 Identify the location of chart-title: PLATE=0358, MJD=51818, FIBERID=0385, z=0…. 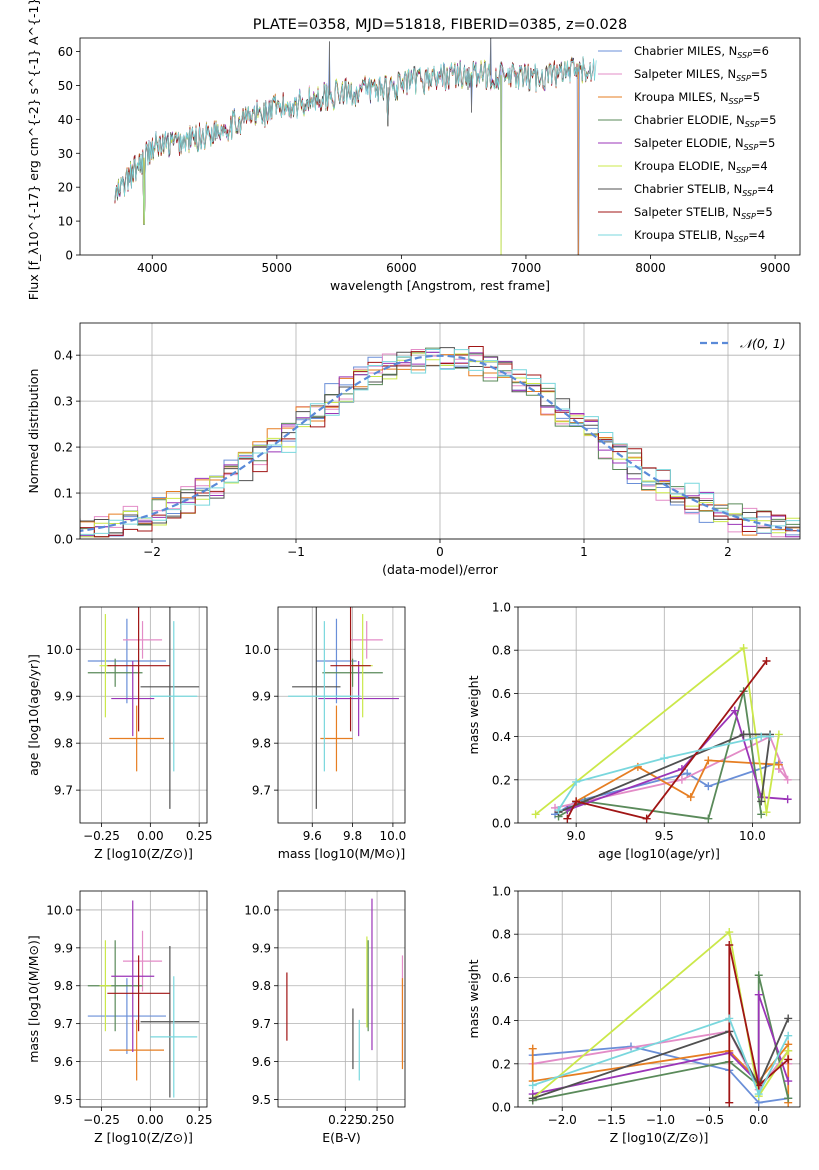
(440, 25).